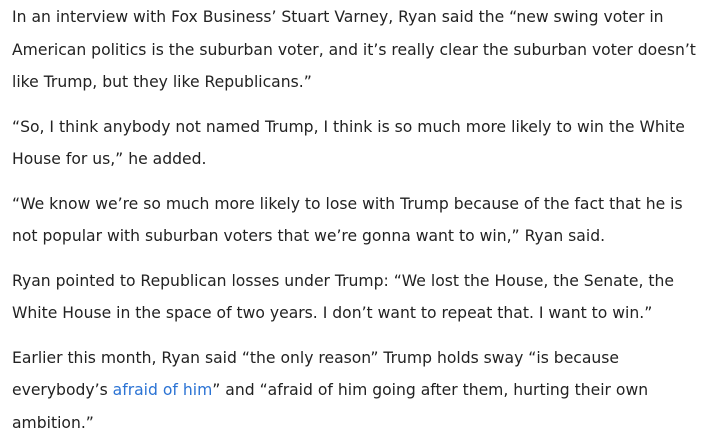 This screenshot has height=442, width=719. I want to click on link: afraid of him, so click(162, 390).